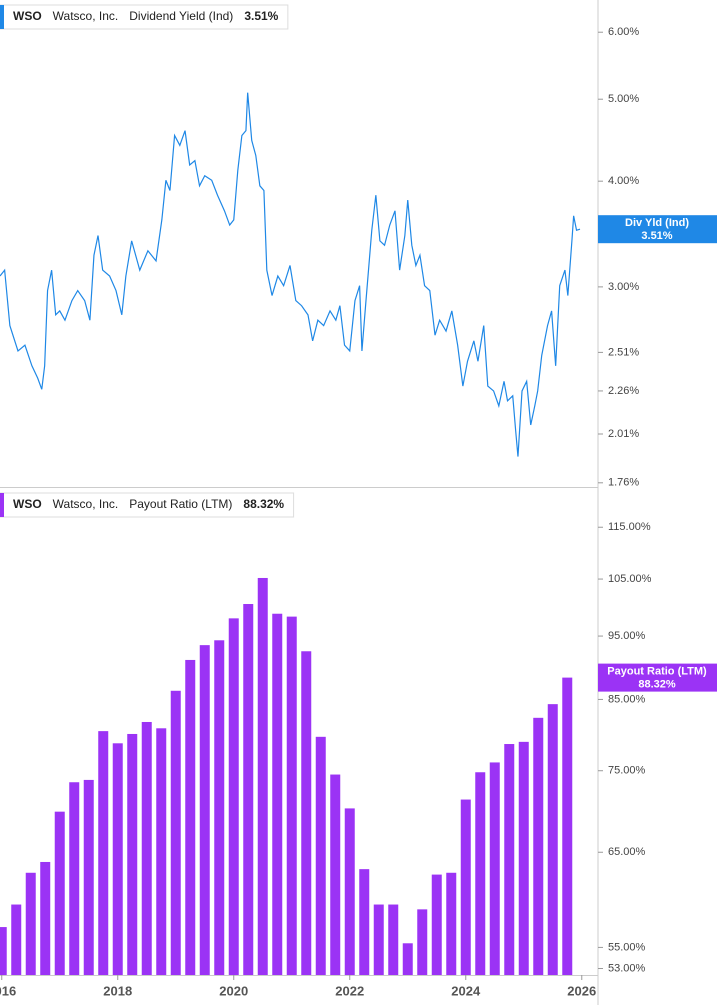 The image size is (717, 1005). Describe the element at coordinates (627, 968) in the screenshot. I see `y-tick-label: 53.00%` at that location.